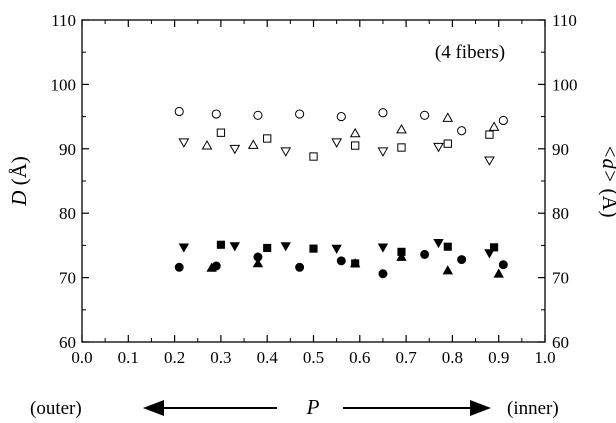 The image size is (616, 423). What do you see at coordinates (63, 20) in the screenshot?
I see `y-tick-label-left: 110` at bounding box center [63, 20].